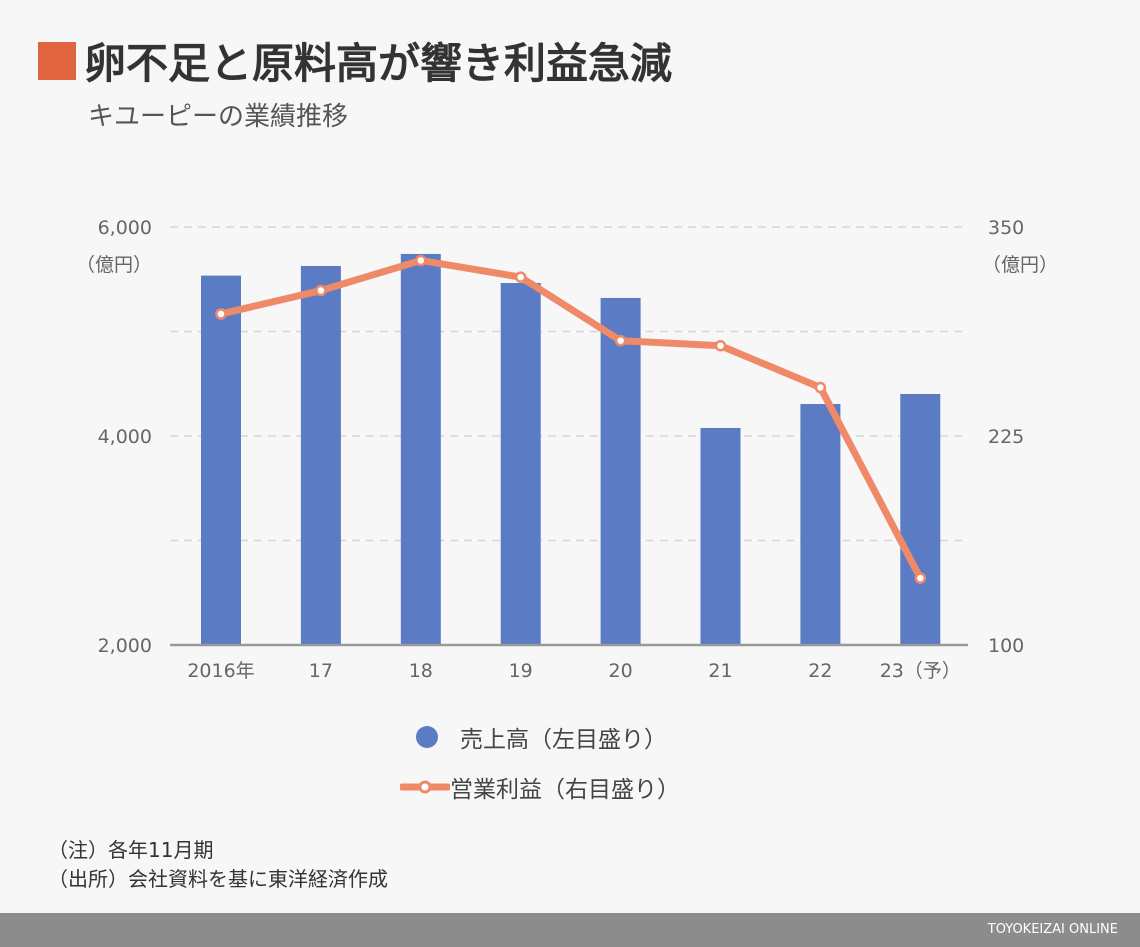 Image resolution: width=1140 pixels, height=947 pixels. I want to click on footer-brand: TOYOKEIZAI ONLINE, so click(1052, 929).